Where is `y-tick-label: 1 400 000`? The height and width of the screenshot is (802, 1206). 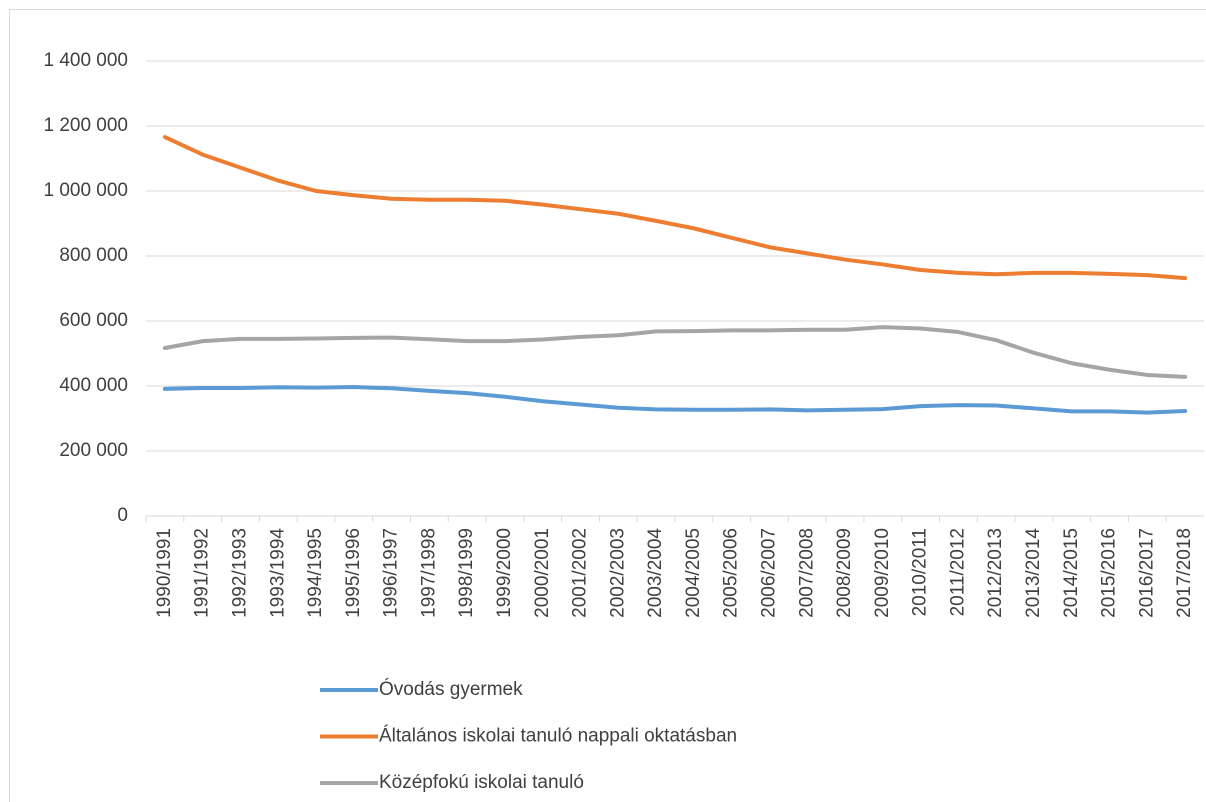
y-tick-label: 1 400 000 is located at coordinates (85, 60).